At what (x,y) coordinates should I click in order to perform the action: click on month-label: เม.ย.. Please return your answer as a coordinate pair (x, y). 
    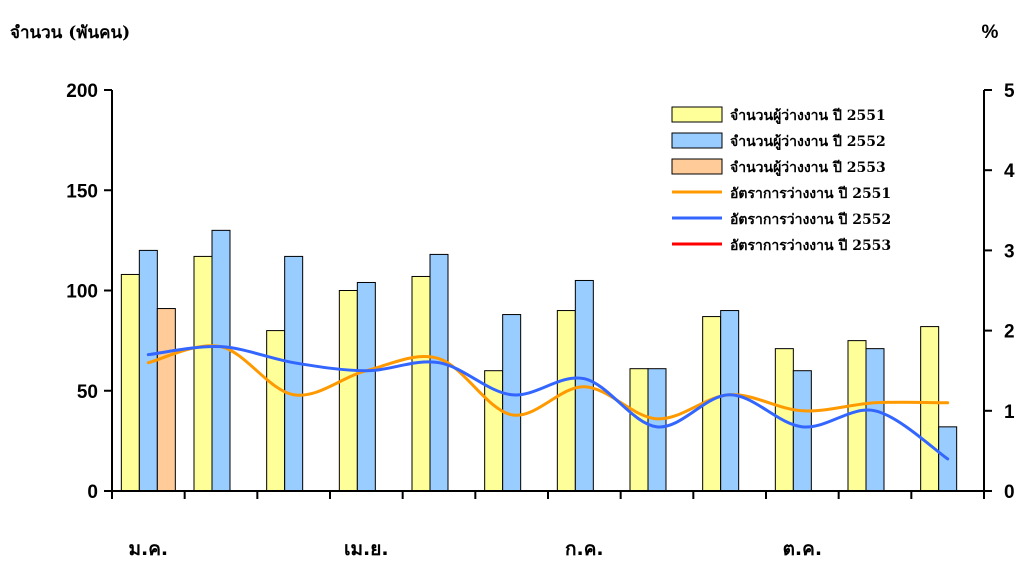
    Looking at the image, I should click on (366, 549).